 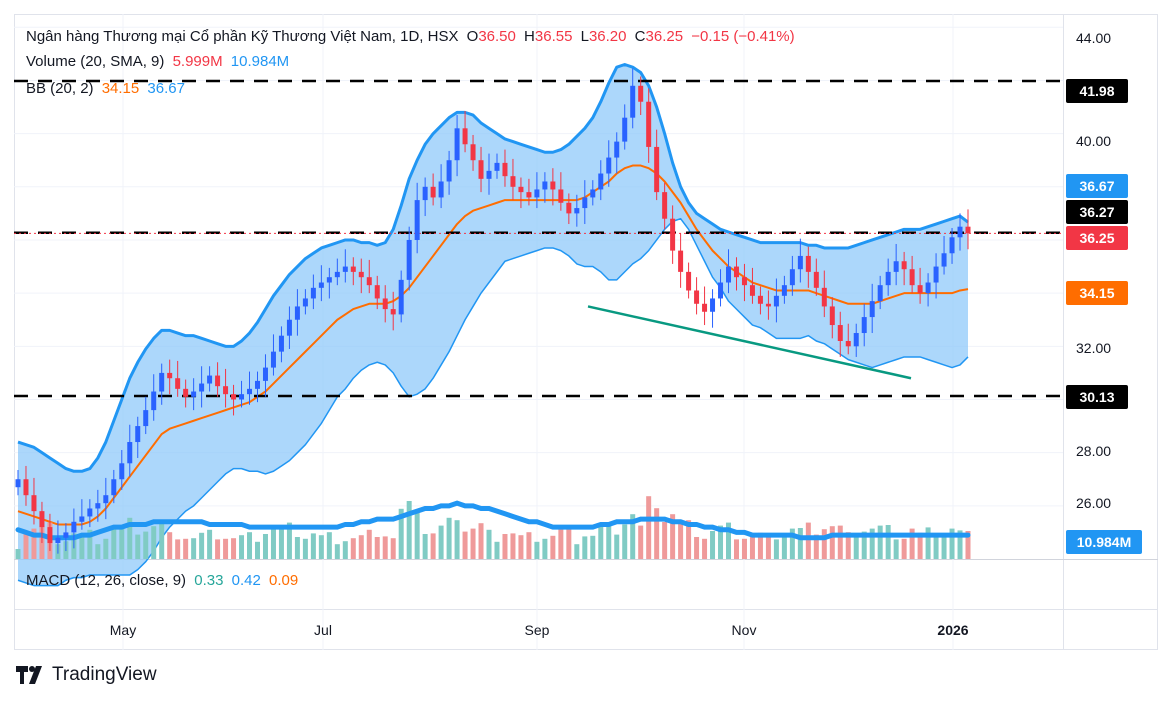 I want to click on low-label: L, so click(x=584, y=36).